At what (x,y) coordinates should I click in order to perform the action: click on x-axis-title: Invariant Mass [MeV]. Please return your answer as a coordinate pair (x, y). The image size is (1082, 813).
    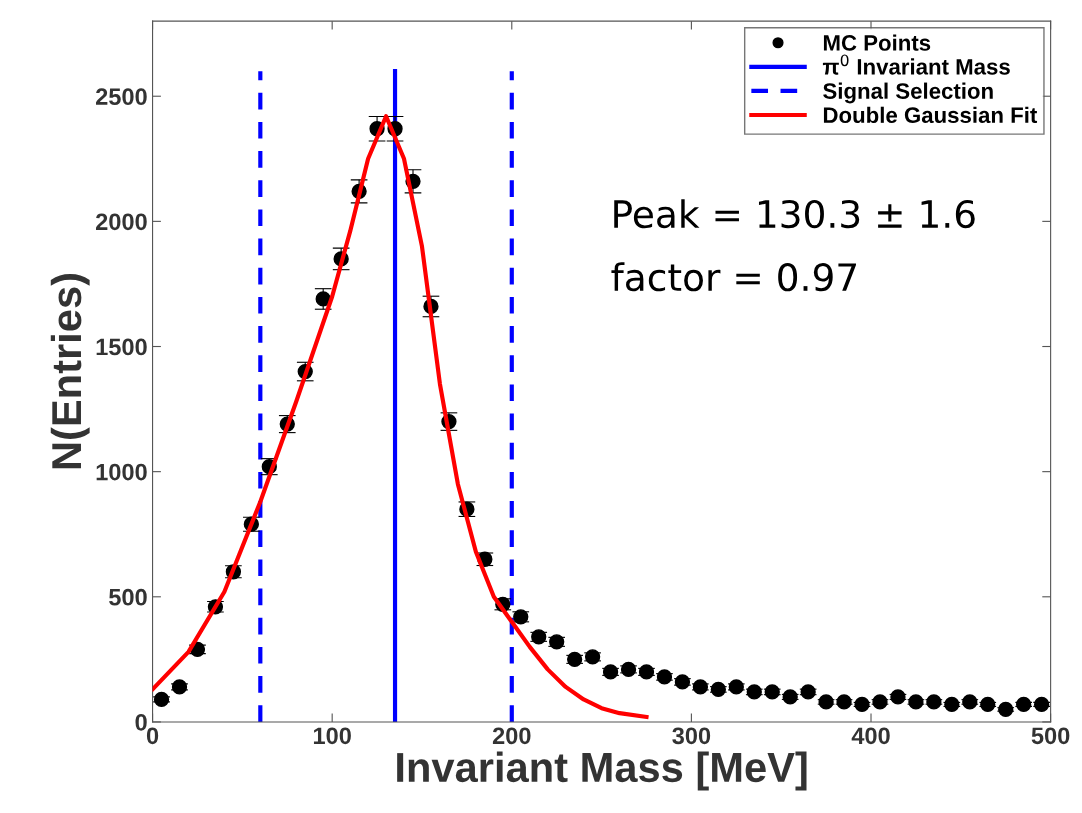
    Looking at the image, I should click on (602, 771).